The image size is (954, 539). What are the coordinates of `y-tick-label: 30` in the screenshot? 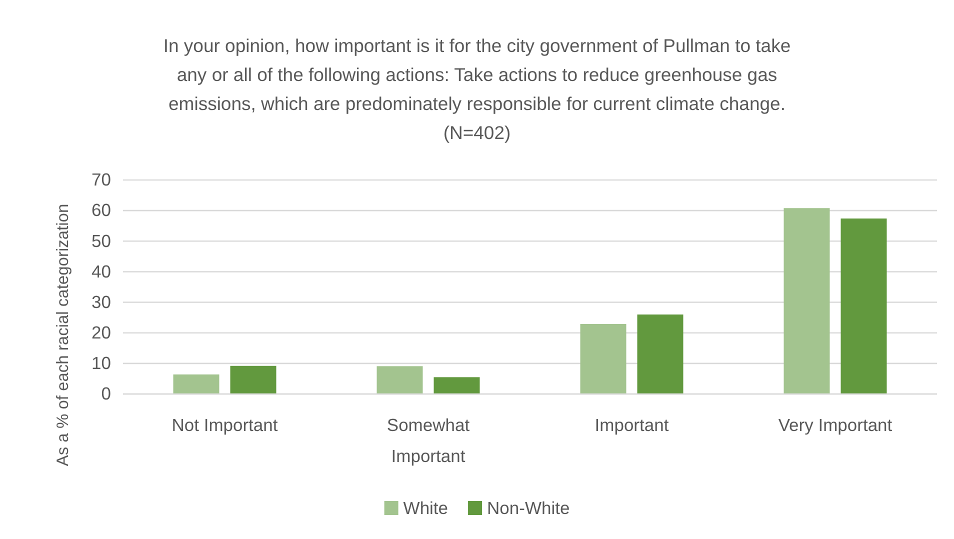 It's located at (102, 302).